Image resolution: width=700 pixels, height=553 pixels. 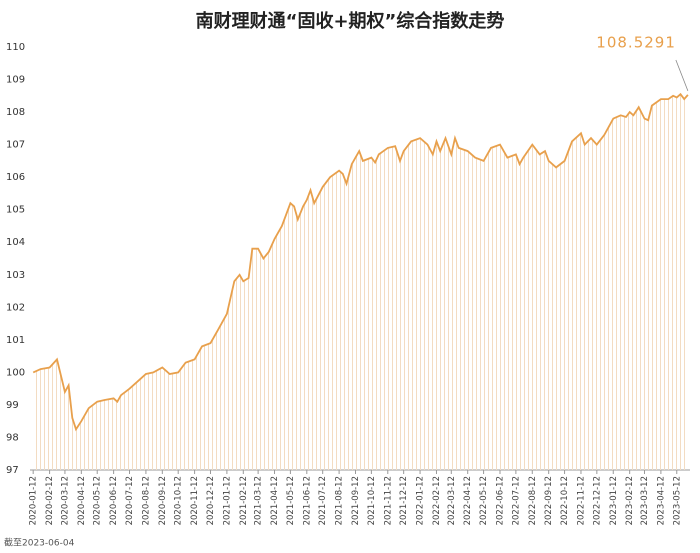 What do you see at coordinates (227, 500) in the screenshot?
I see `x-tick-label: 2021-01-12` at bounding box center [227, 500].